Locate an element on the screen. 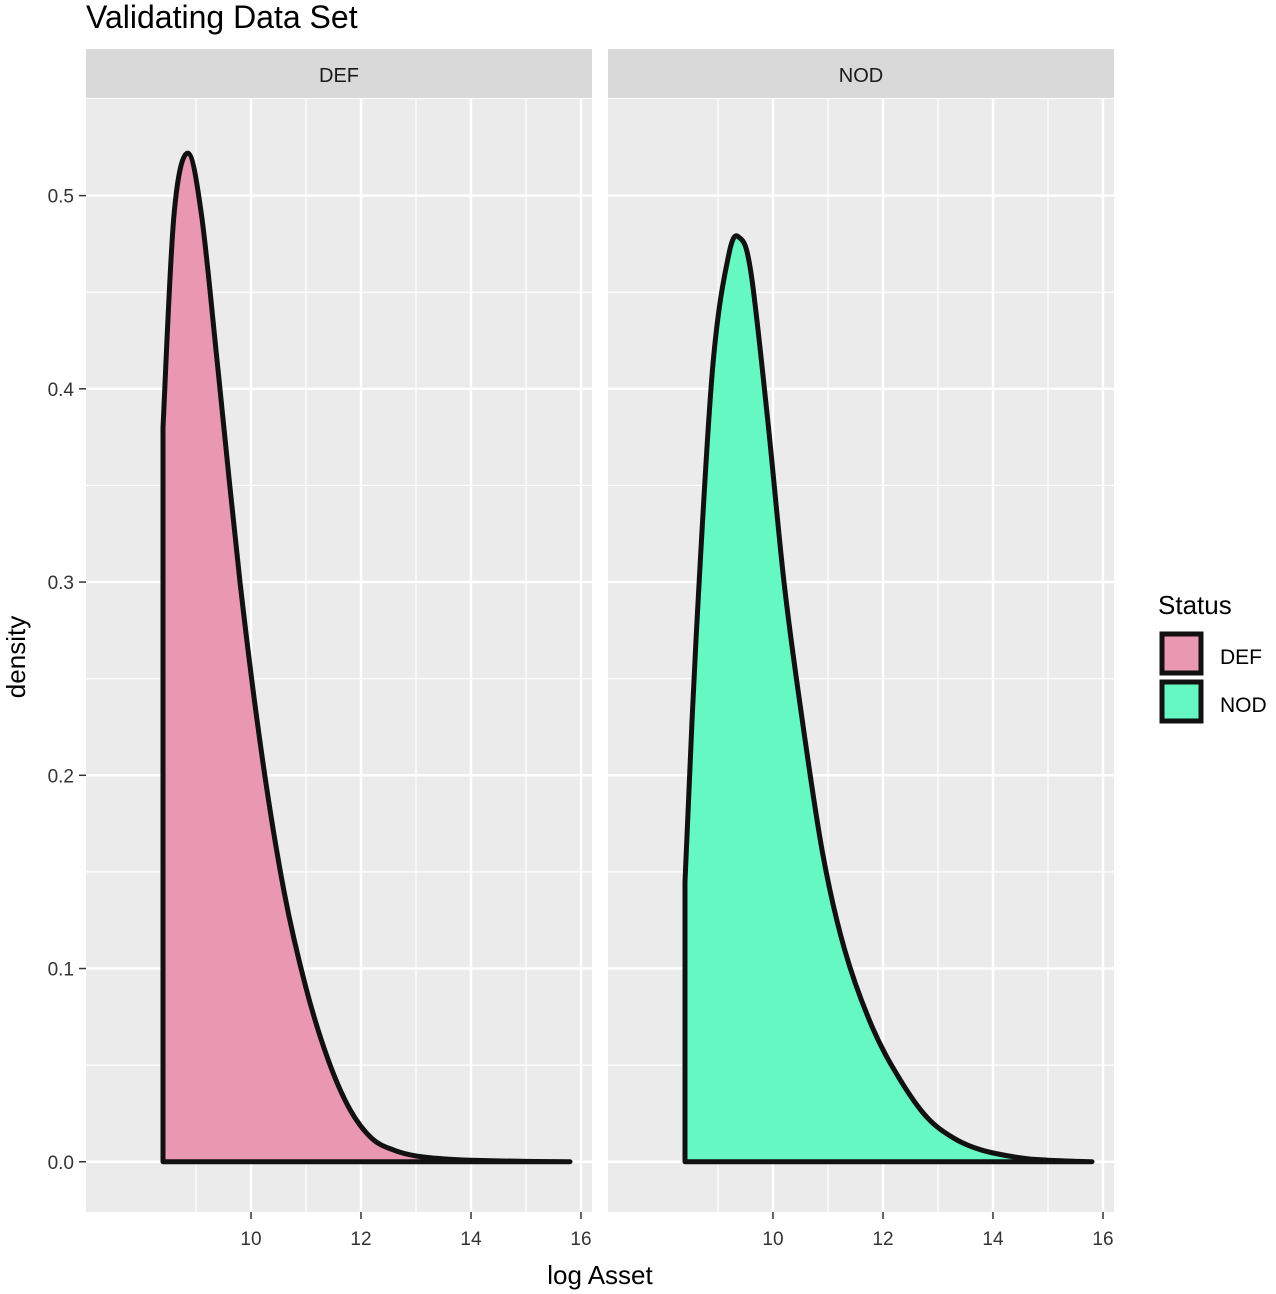 This screenshot has height=1294, width=1276. x-axis-title: log Asset is located at coordinates (600, 1275).